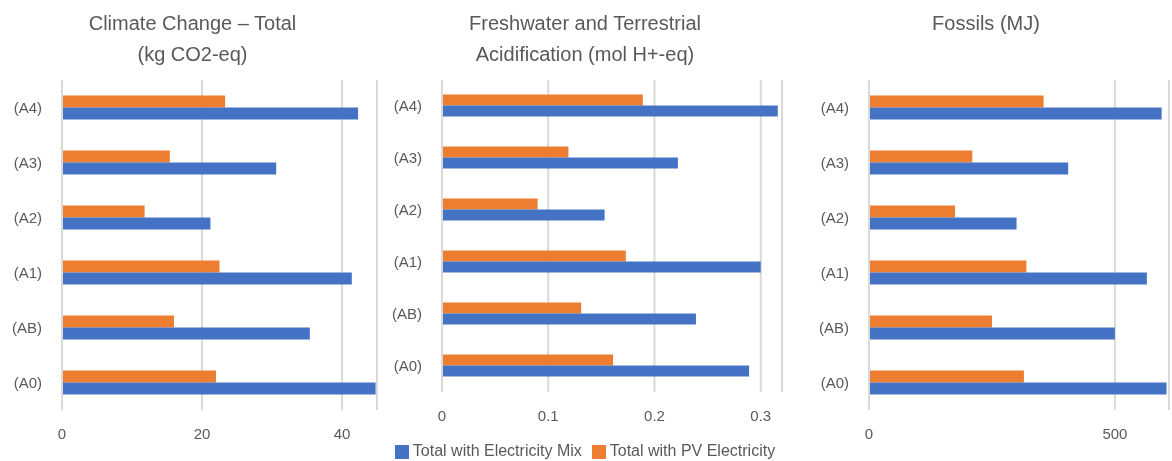 Image resolution: width=1172 pixels, height=461 pixels. I want to click on x-tick-label: 20, so click(202, 433).